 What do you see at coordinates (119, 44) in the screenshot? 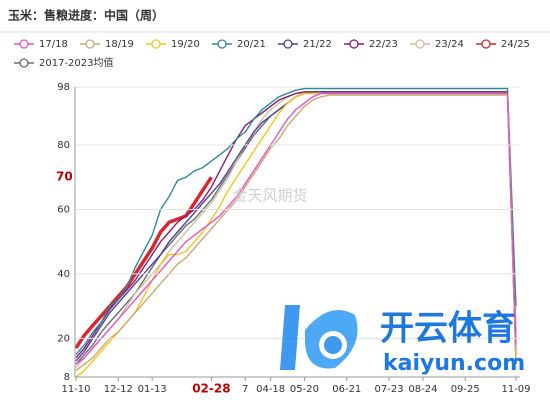
I see `legend-label: 18/19` at bounding box center [119, 44].